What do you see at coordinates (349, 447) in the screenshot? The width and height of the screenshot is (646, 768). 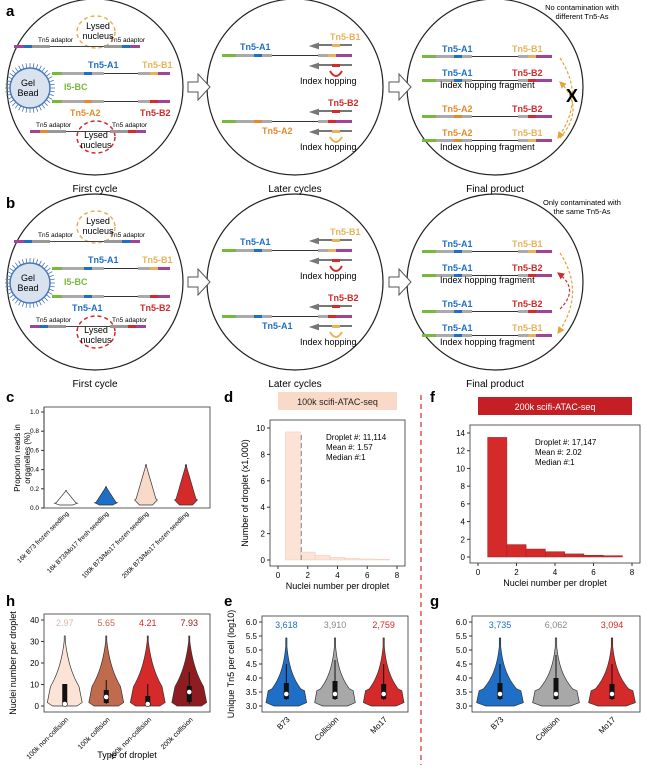 I see `hist-stat: Mean #: 1.57` at bounding box center [349, 447].